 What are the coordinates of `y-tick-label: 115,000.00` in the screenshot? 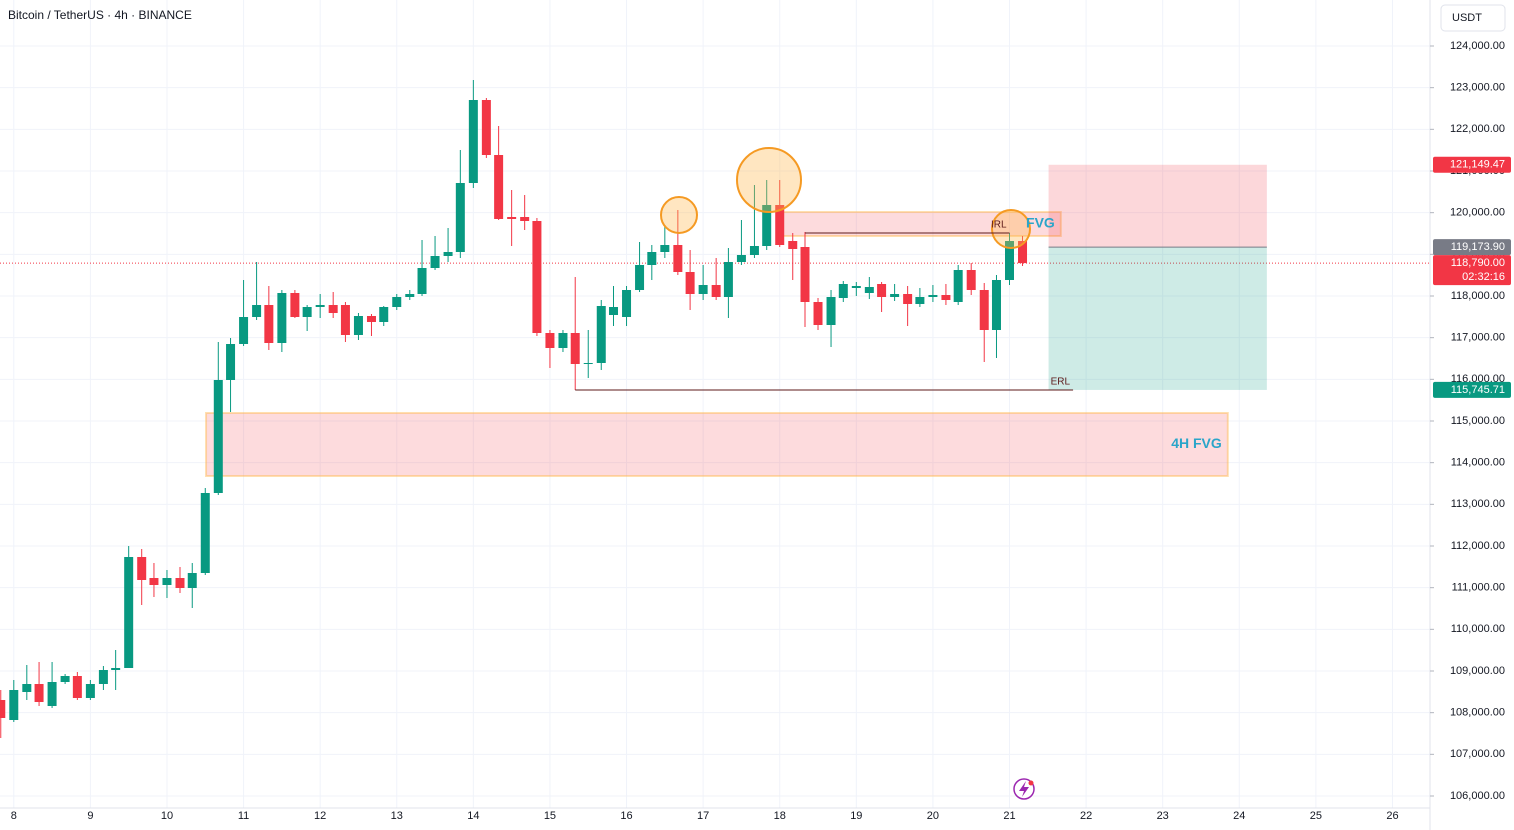 It's located at (1478, 421).